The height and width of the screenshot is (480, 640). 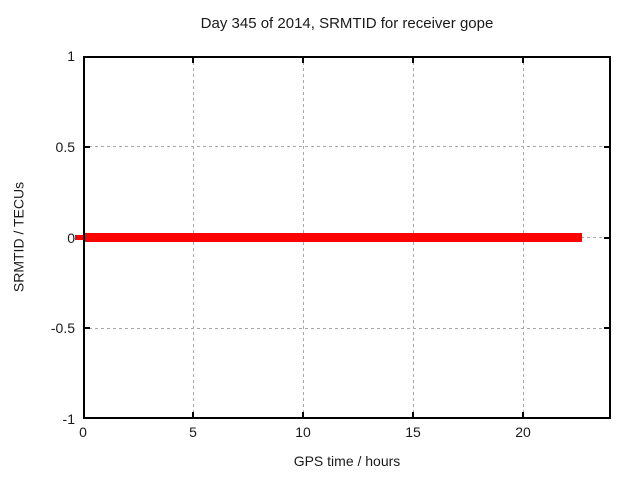 I want to click on x-tick-label: 5, so click(x=193, y=432).